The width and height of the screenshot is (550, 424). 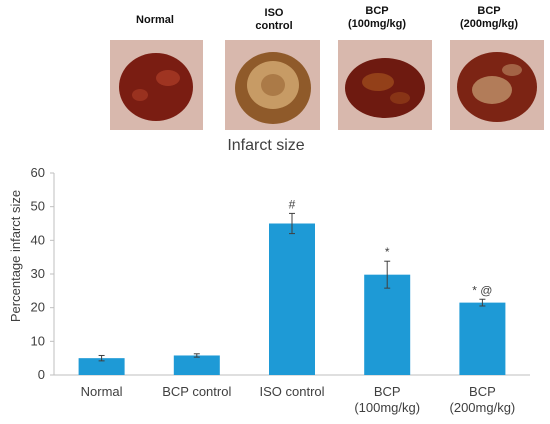 What do you see at coordinates (155, 20) in the screenshot?
I see `photo-label-normal: Normal` at bounding box center [155, 20].